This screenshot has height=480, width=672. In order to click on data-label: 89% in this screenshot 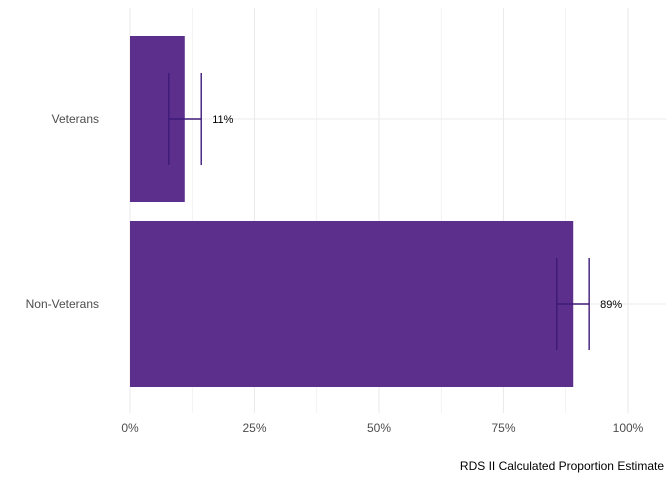, I will do `click(611, 305)`.